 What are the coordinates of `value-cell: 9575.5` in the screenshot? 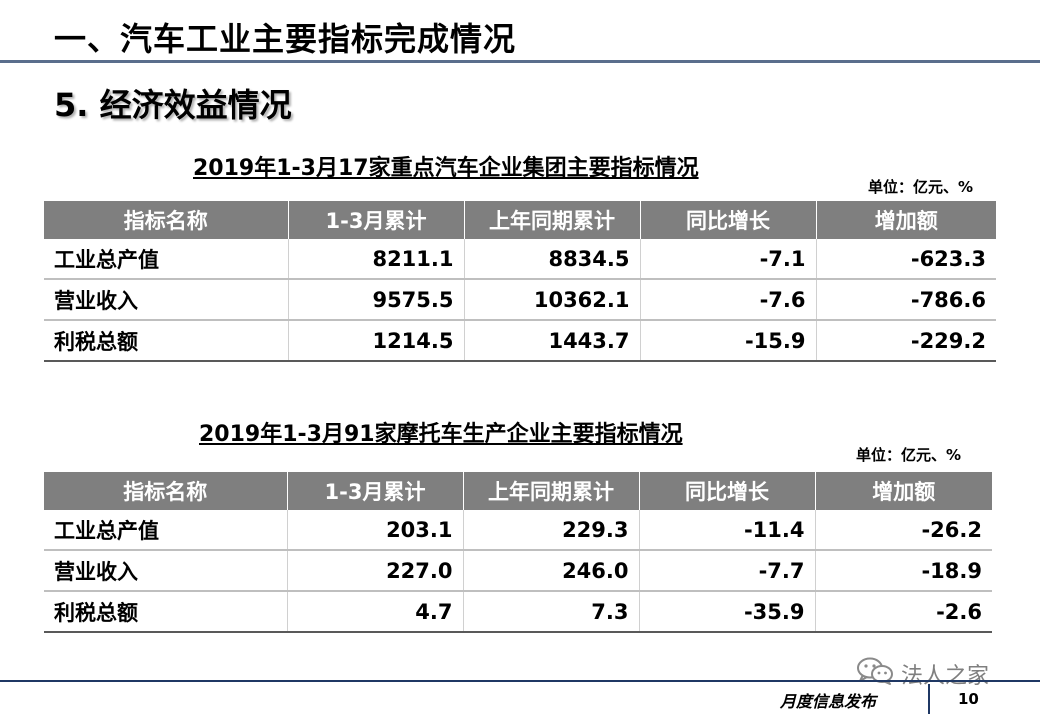 It's located at (375, 300).